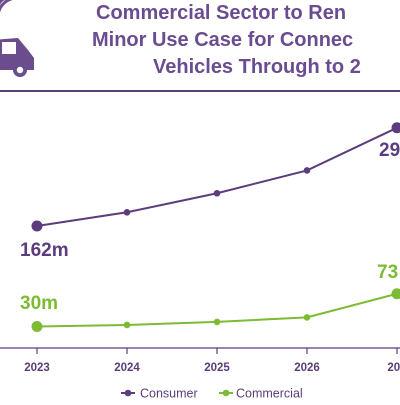  I want to click on legend-item-commercial: Commercial, so click(261, 394).